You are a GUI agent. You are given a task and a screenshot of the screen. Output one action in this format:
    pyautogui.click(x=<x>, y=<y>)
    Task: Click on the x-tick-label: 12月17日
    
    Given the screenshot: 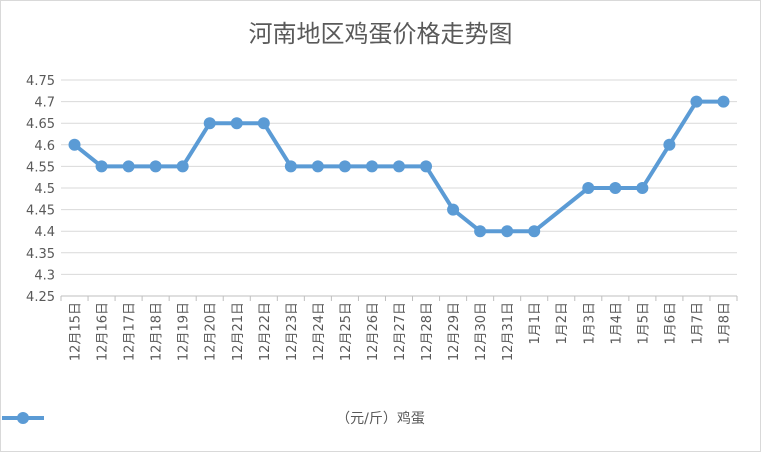 What is the action you would take?
    pyautogui.click(x=130, y=331)
    